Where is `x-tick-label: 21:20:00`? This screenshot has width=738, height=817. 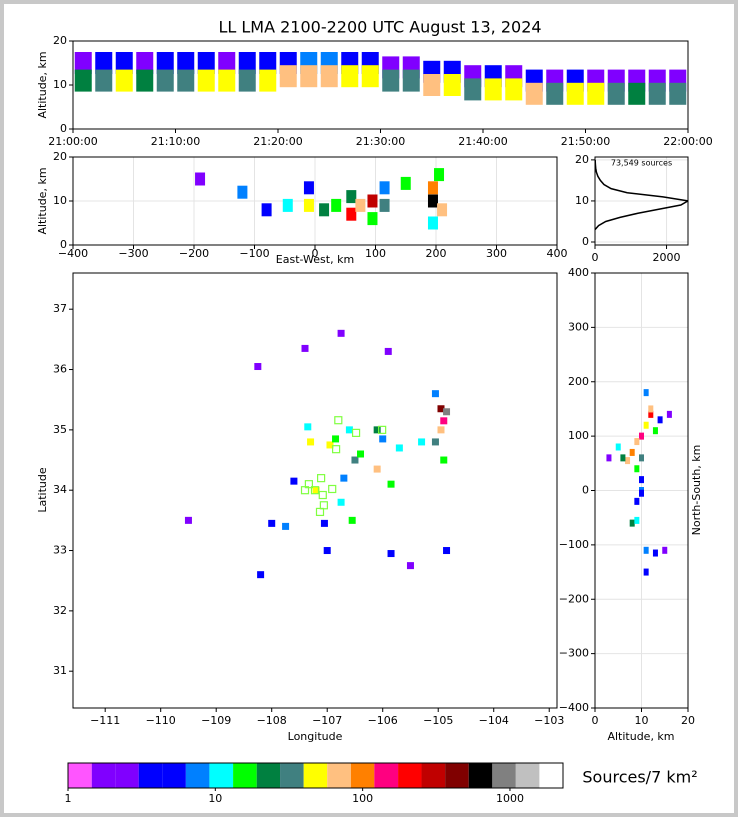
x-tick-label: 21:20:00 is located at coordinates (277, 141).